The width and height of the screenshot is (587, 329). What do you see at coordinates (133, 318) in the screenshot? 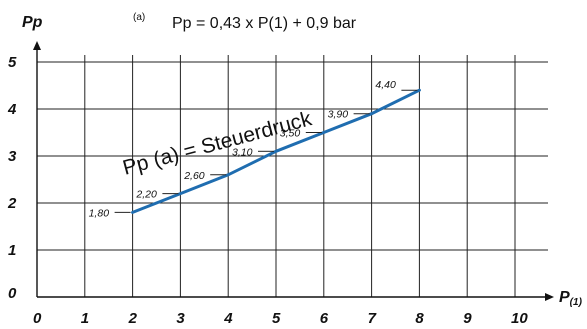
I see `x-tick-label: 2` at bounding box center [133, 318].